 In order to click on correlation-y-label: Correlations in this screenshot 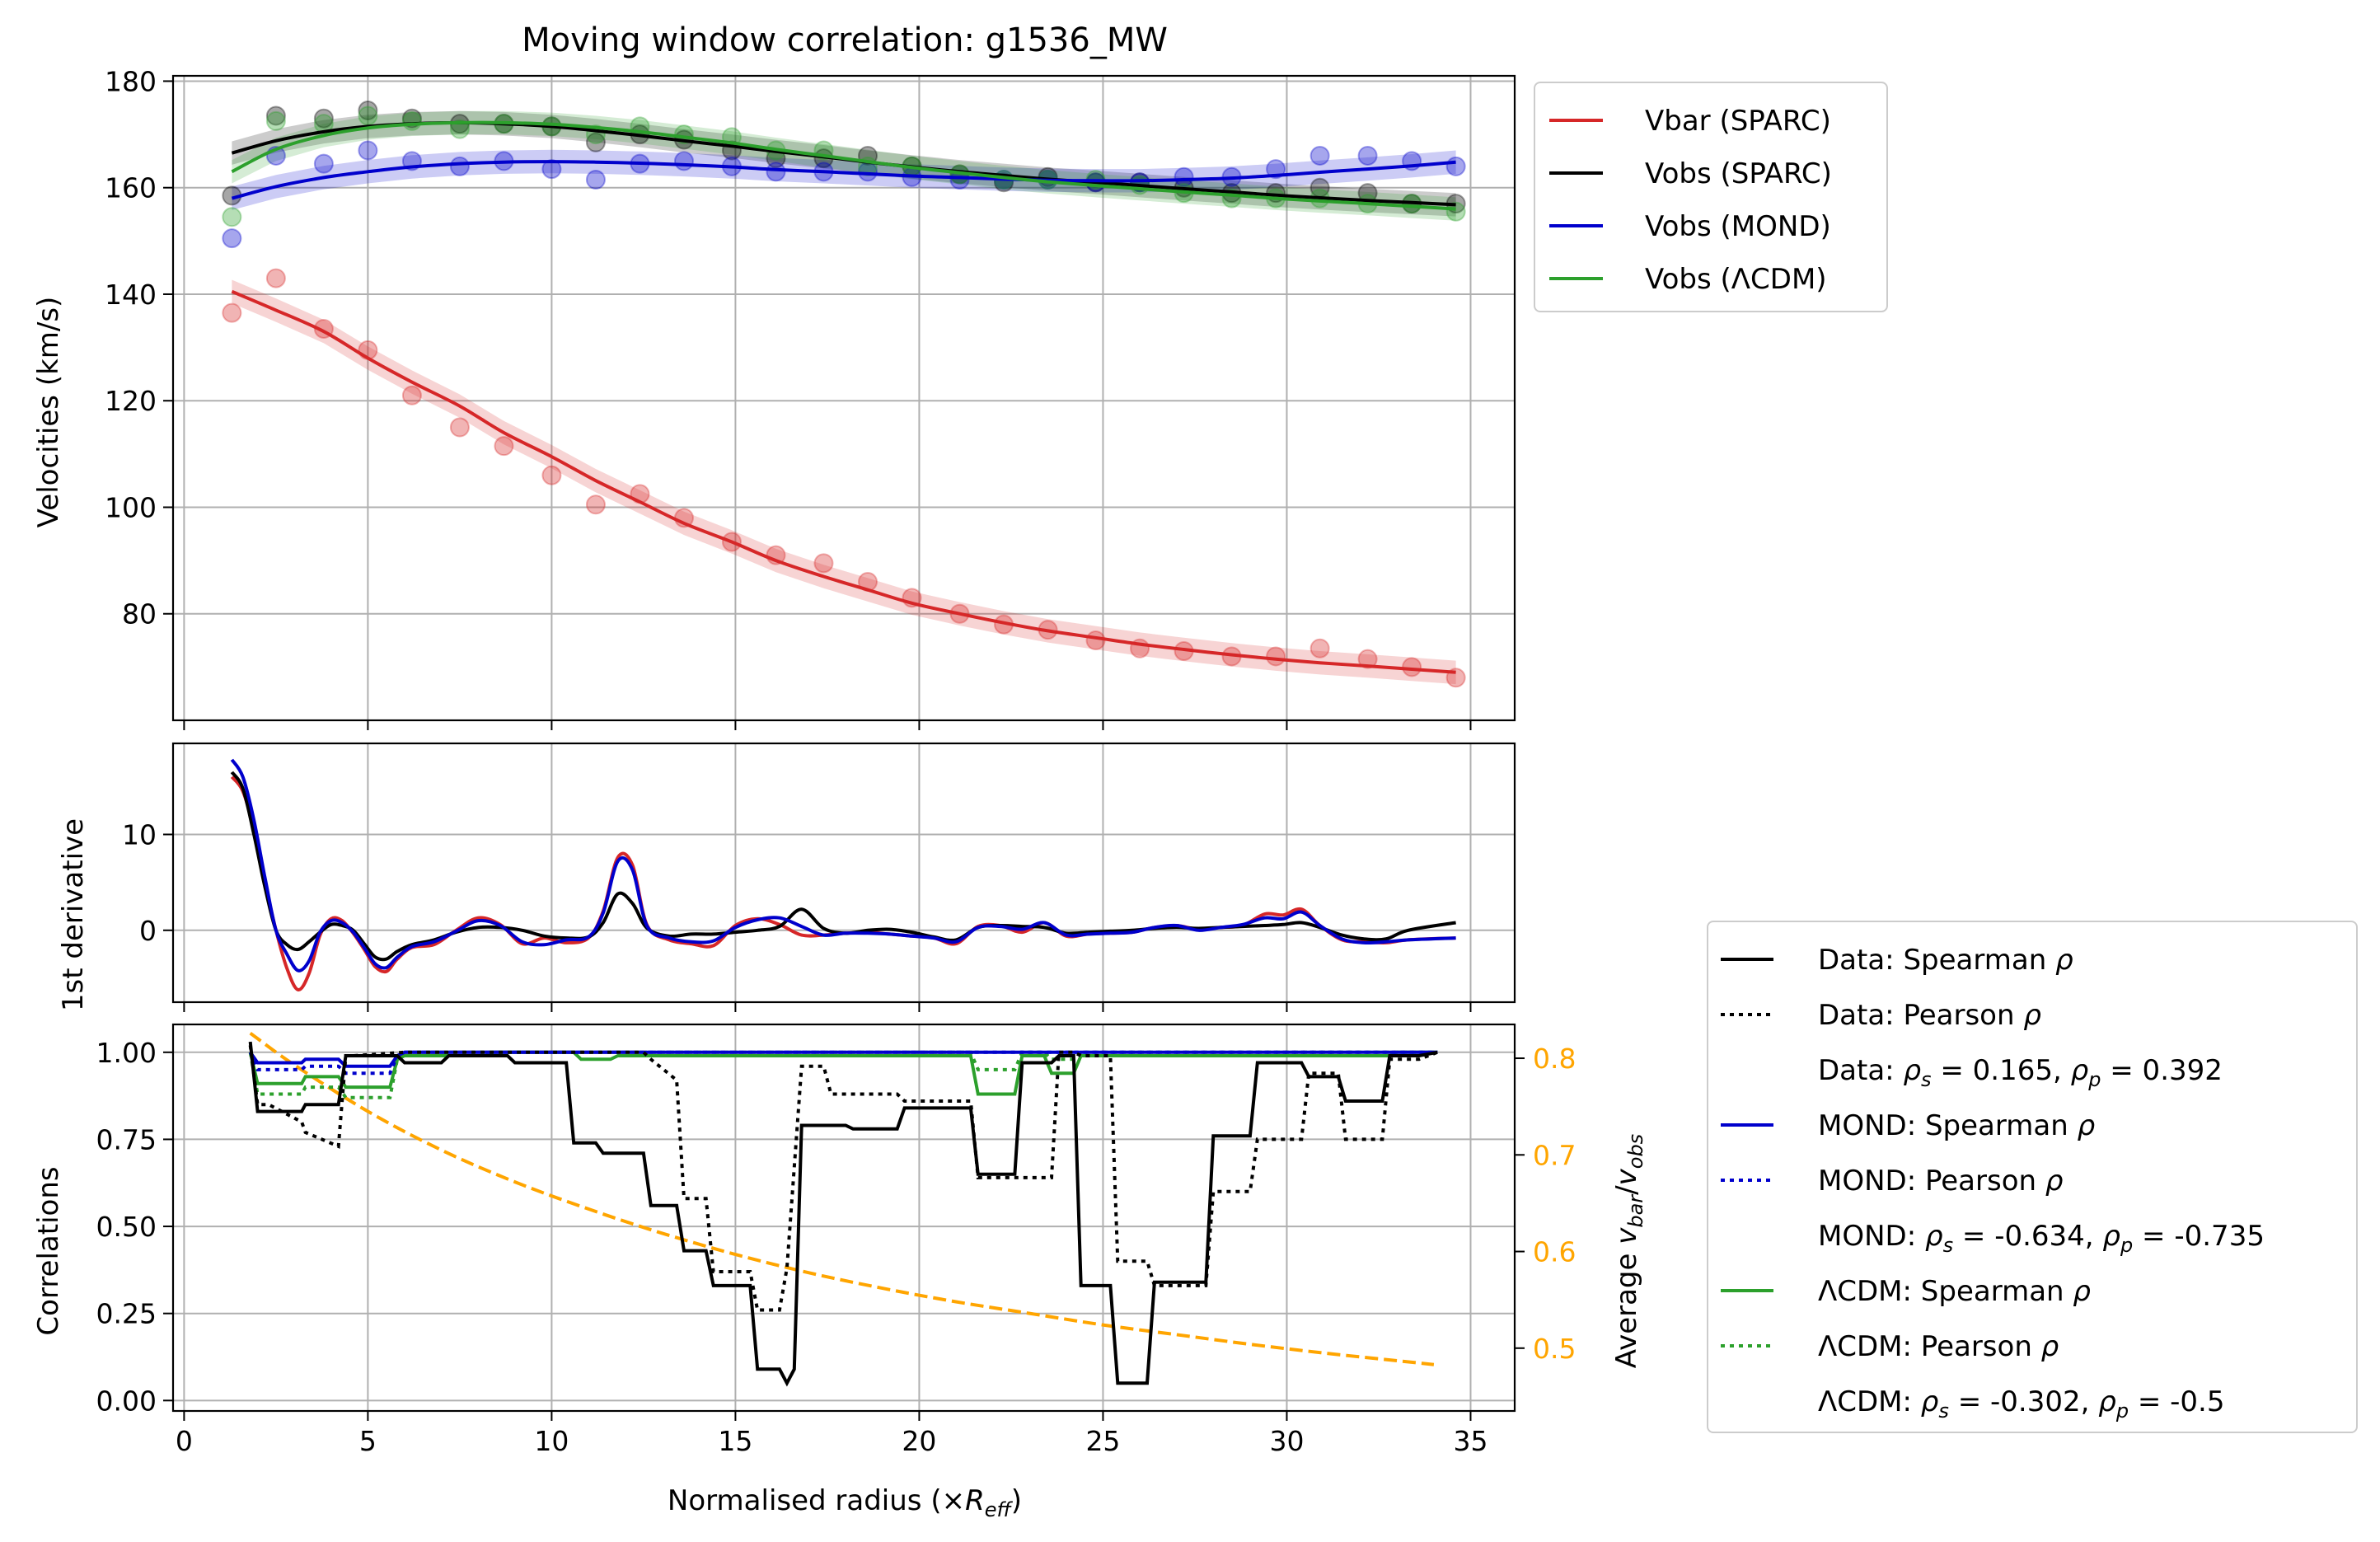, I will do `click(48, 1250)`.